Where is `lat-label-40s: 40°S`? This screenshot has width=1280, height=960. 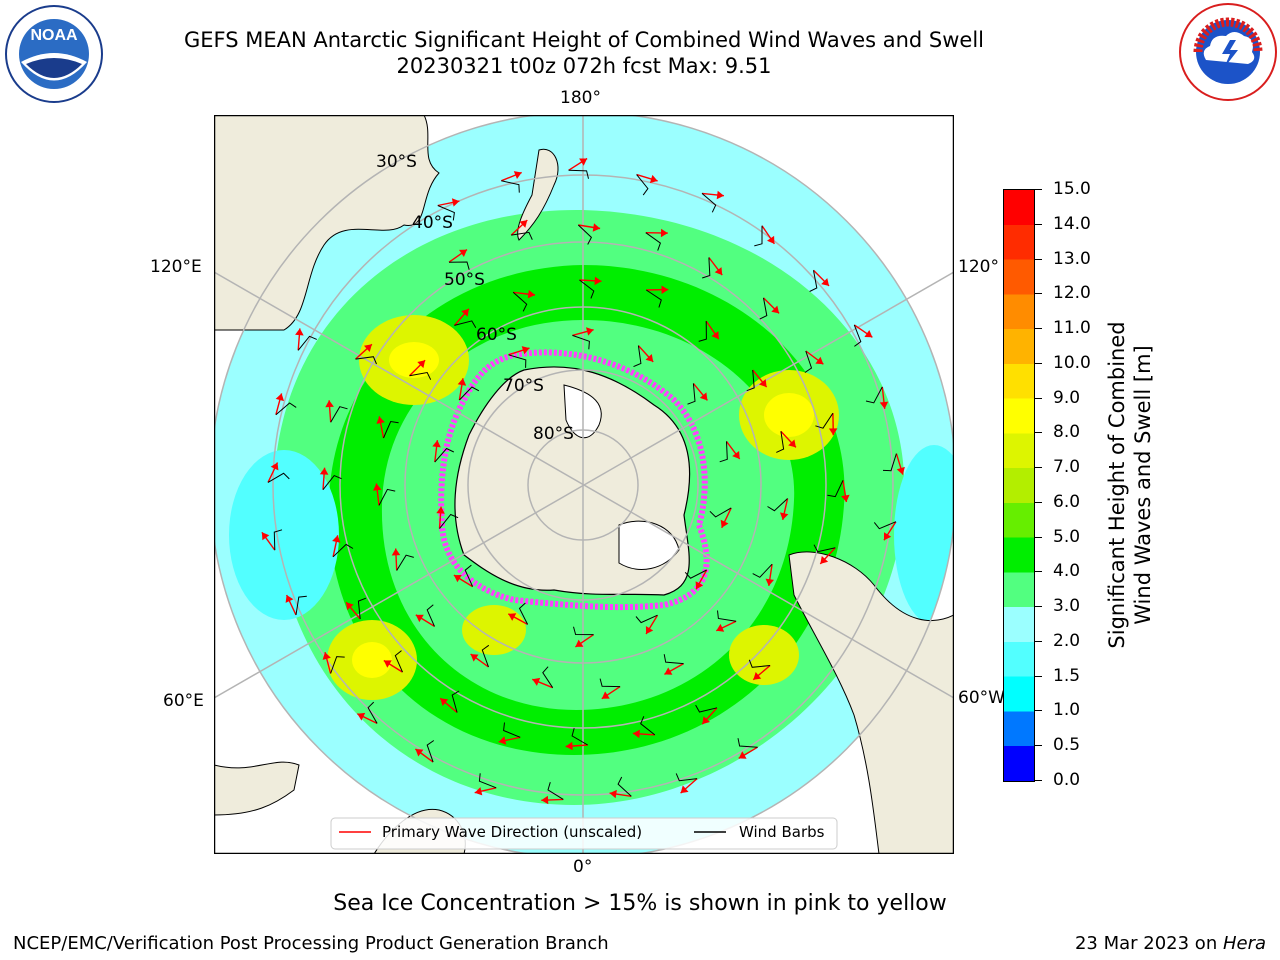 lat-label-40s: 40°S is located at coordinates (432, 223).